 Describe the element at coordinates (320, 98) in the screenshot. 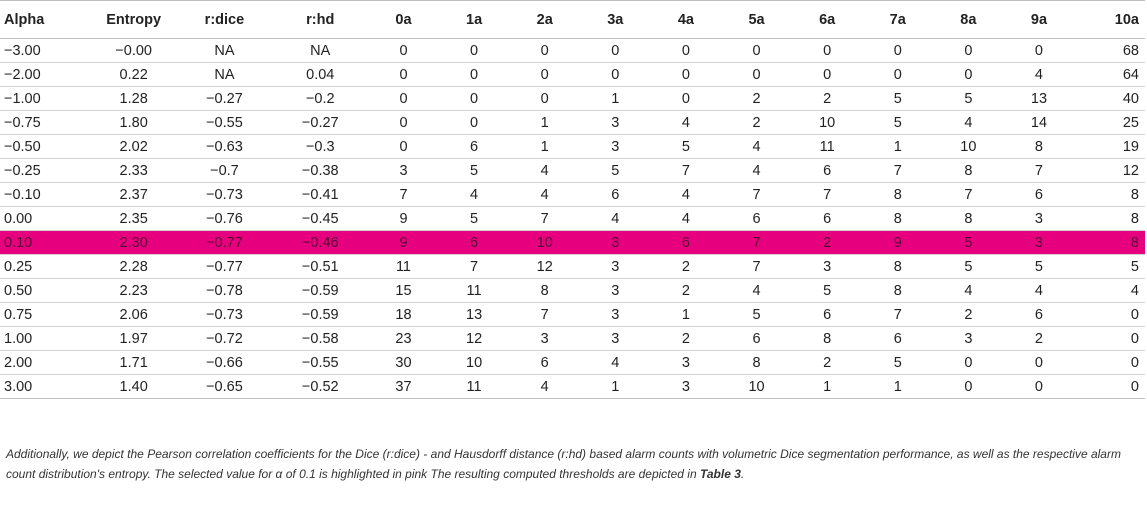

I see `table-cell: −0.2` at that location.